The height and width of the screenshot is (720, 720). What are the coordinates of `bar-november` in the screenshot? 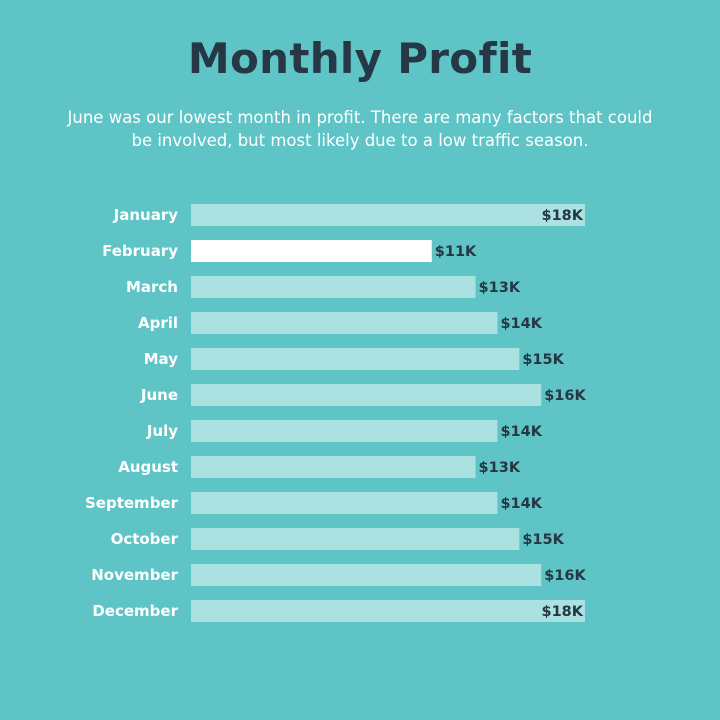 It's located at (366, 575).